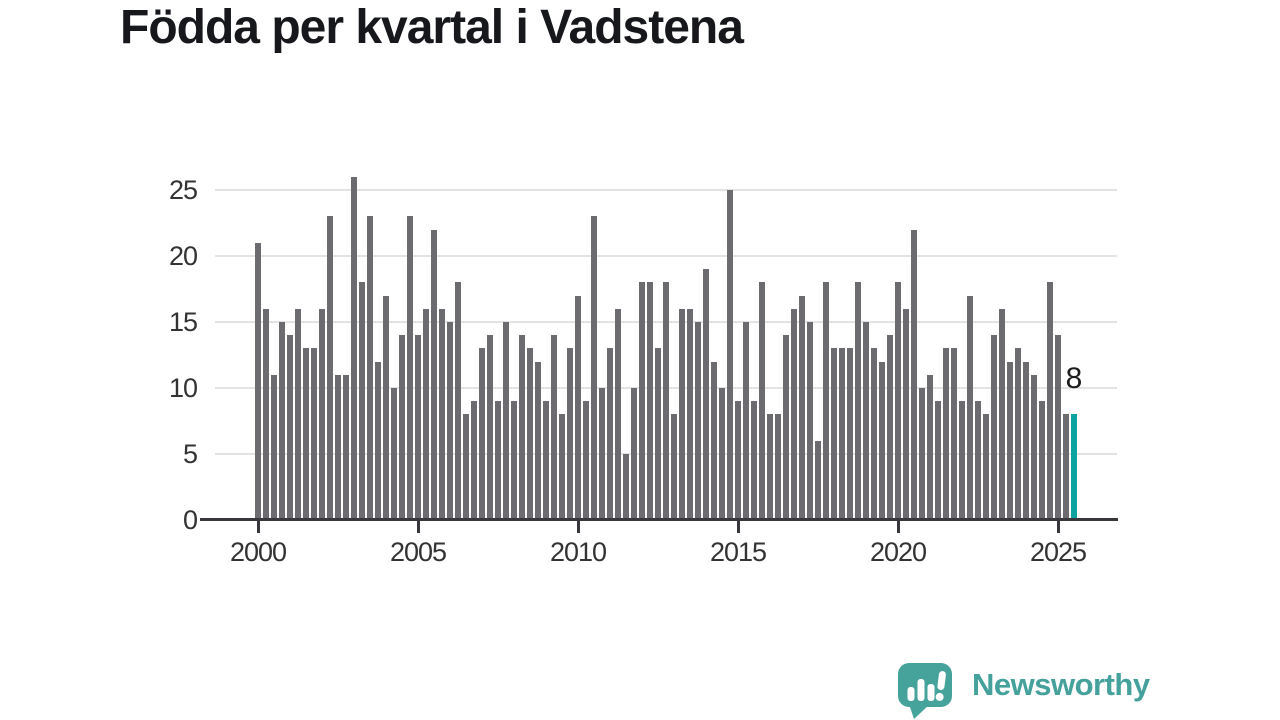 The image size is (1280, 720). Describe the element at coordinates (1002, 414) in the screenshot. I see `bar-2023-Q2` at that location.